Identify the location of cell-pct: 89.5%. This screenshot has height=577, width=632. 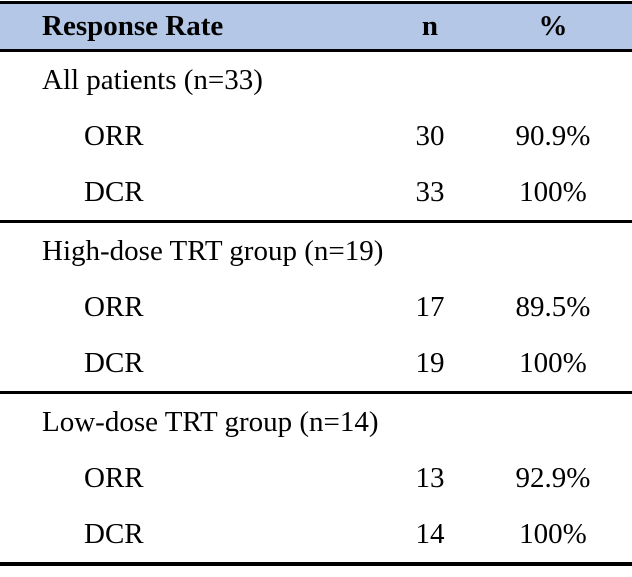
(553, 306).